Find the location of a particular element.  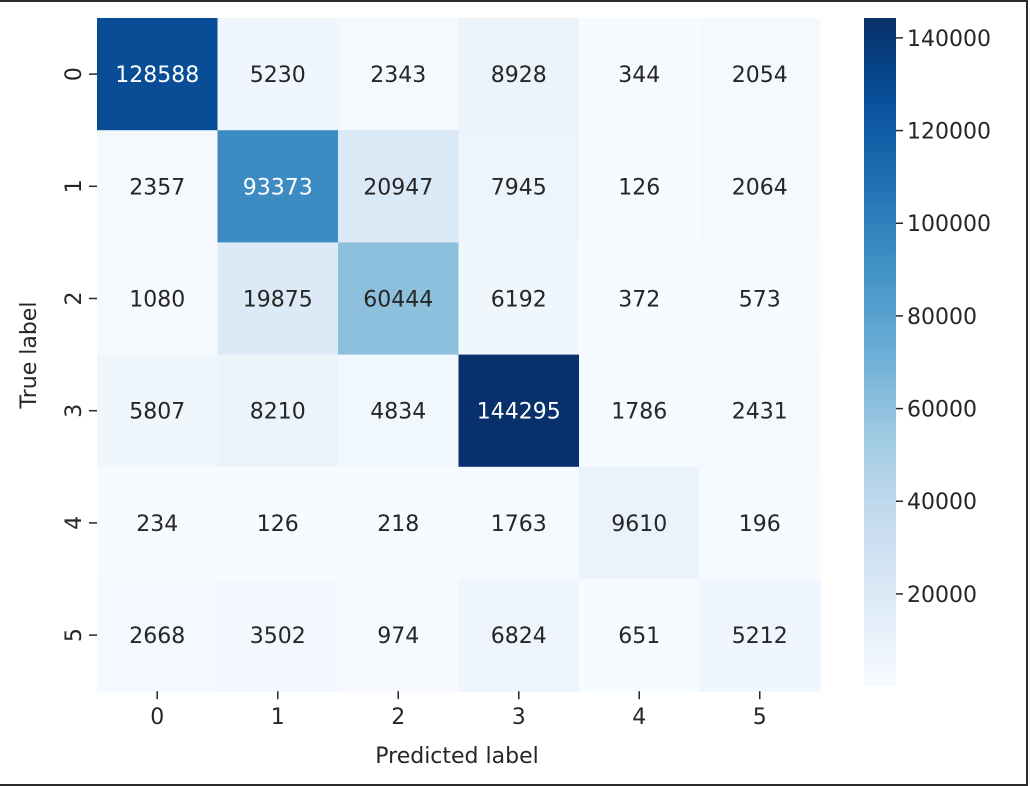

heatmap-cell-r5-c2 is located at coordinates (399, 635).